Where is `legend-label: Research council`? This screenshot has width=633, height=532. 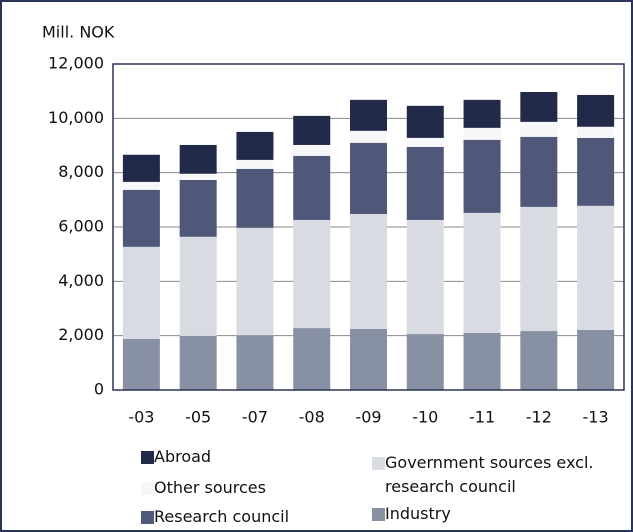 legend-label: Research council is located at coordinates (222, 516).